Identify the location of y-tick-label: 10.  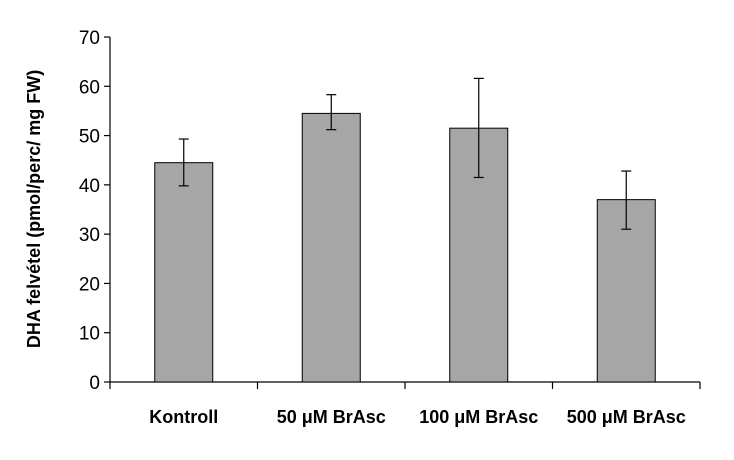
(89, 334).